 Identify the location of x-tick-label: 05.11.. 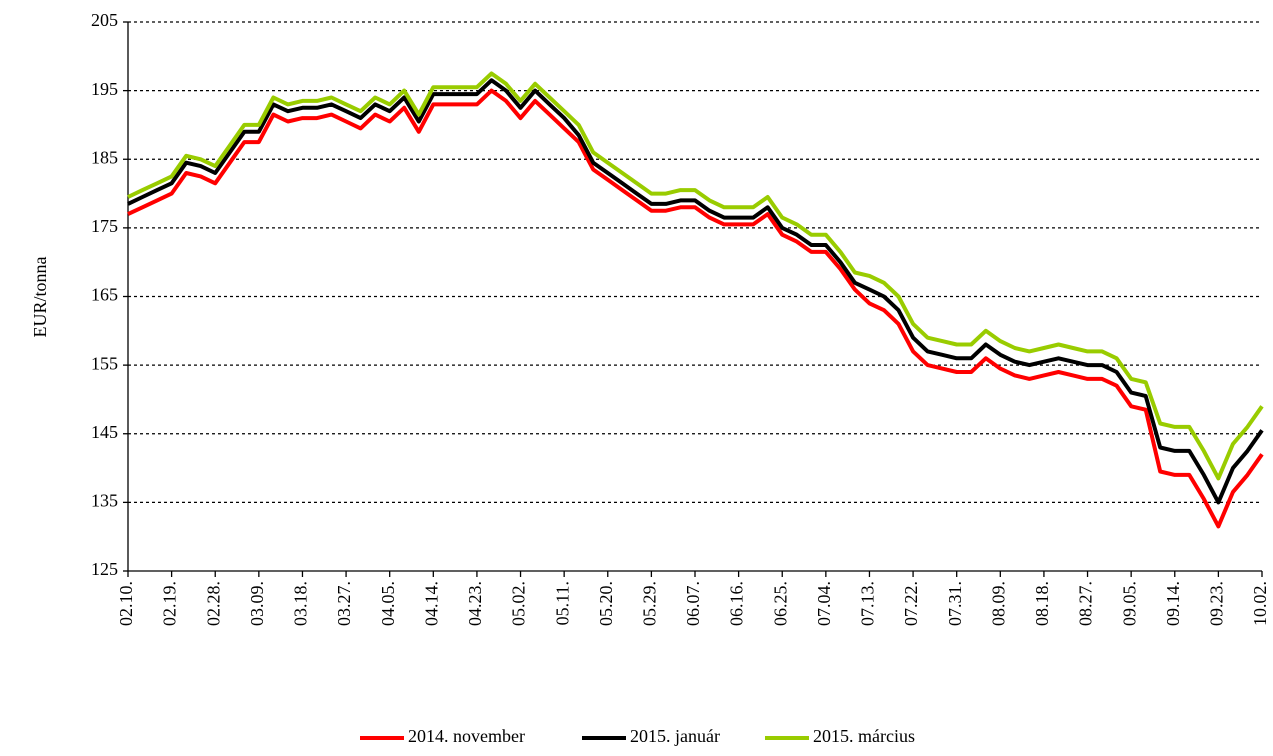
(562, 603).